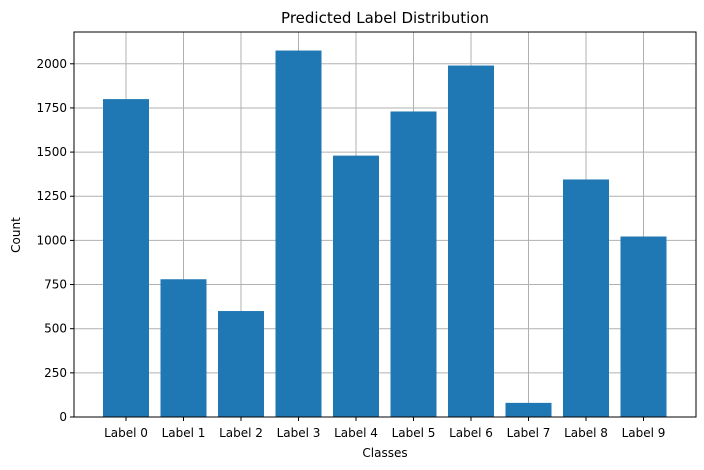 This screenshot has width=704, height=470. What do you see at coordinates (385, 18) in the screenshot?
I see `chart-title: Predicted Label Distribution` at bounding box center [385, 18].